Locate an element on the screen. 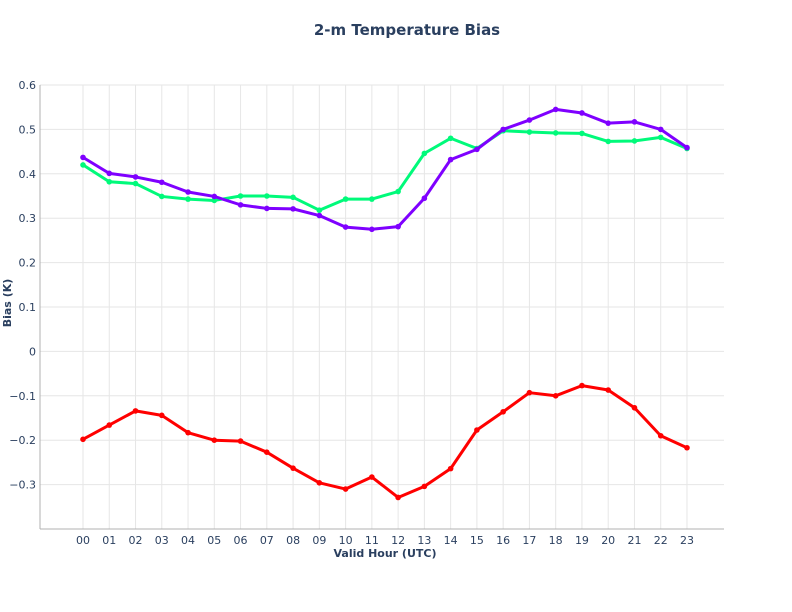 This screenshot has width=792, height=612. x-tick-label: 08 is located at coordinates (293, 540).